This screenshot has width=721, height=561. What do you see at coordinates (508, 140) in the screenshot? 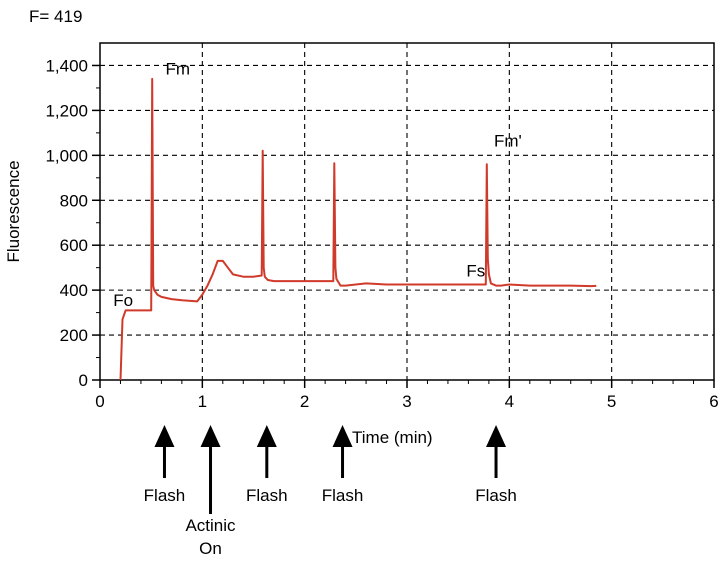
I see `trace-annotation: Fm'` at bounding box center [508, 140].